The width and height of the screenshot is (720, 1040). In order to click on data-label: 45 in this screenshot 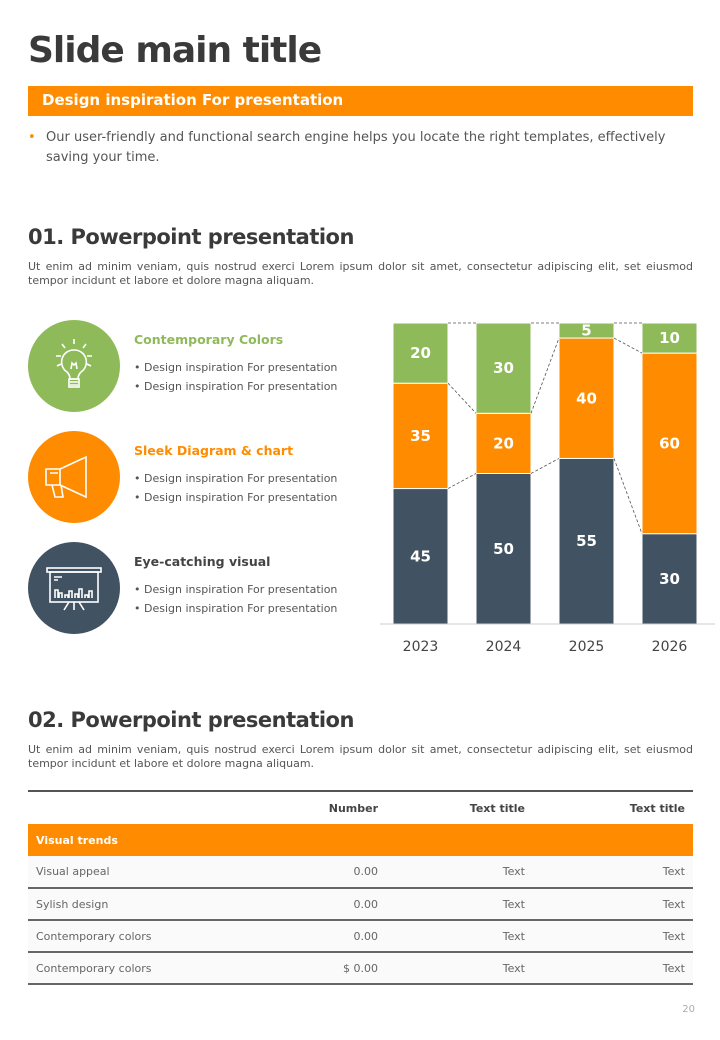, I will do `click(420, 556)`.